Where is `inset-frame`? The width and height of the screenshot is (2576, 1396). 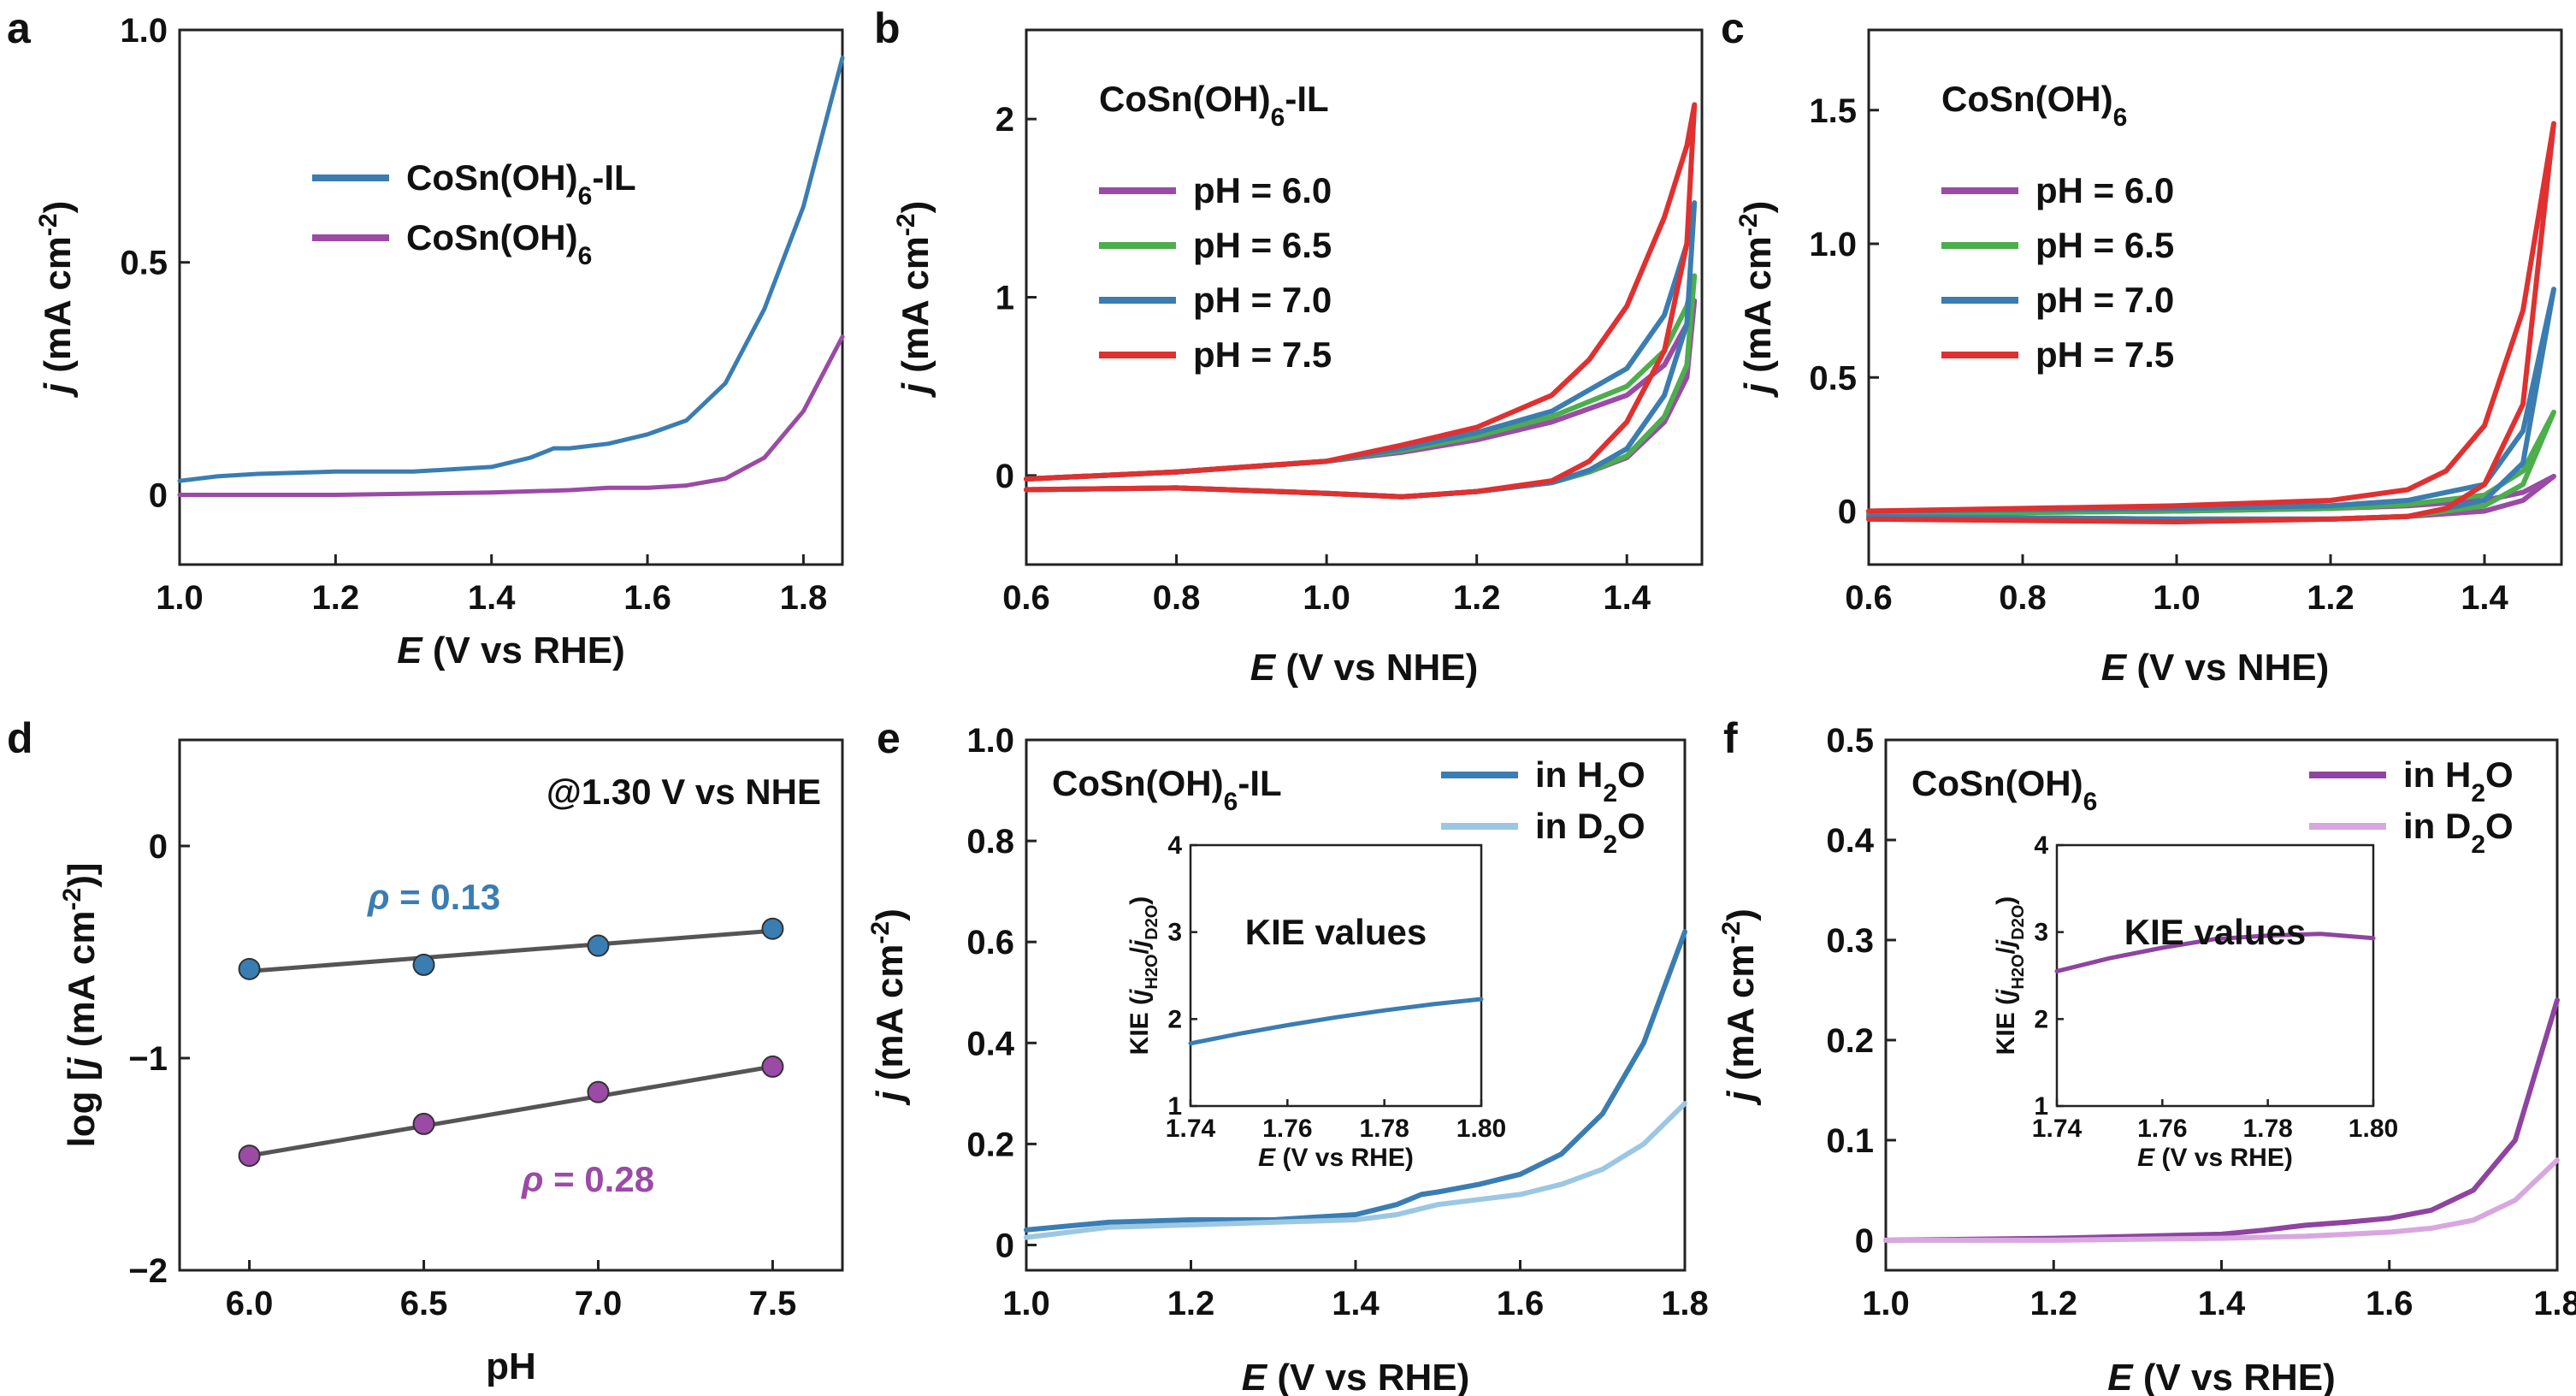 inset-frame is located at coordinates (2215, 975).